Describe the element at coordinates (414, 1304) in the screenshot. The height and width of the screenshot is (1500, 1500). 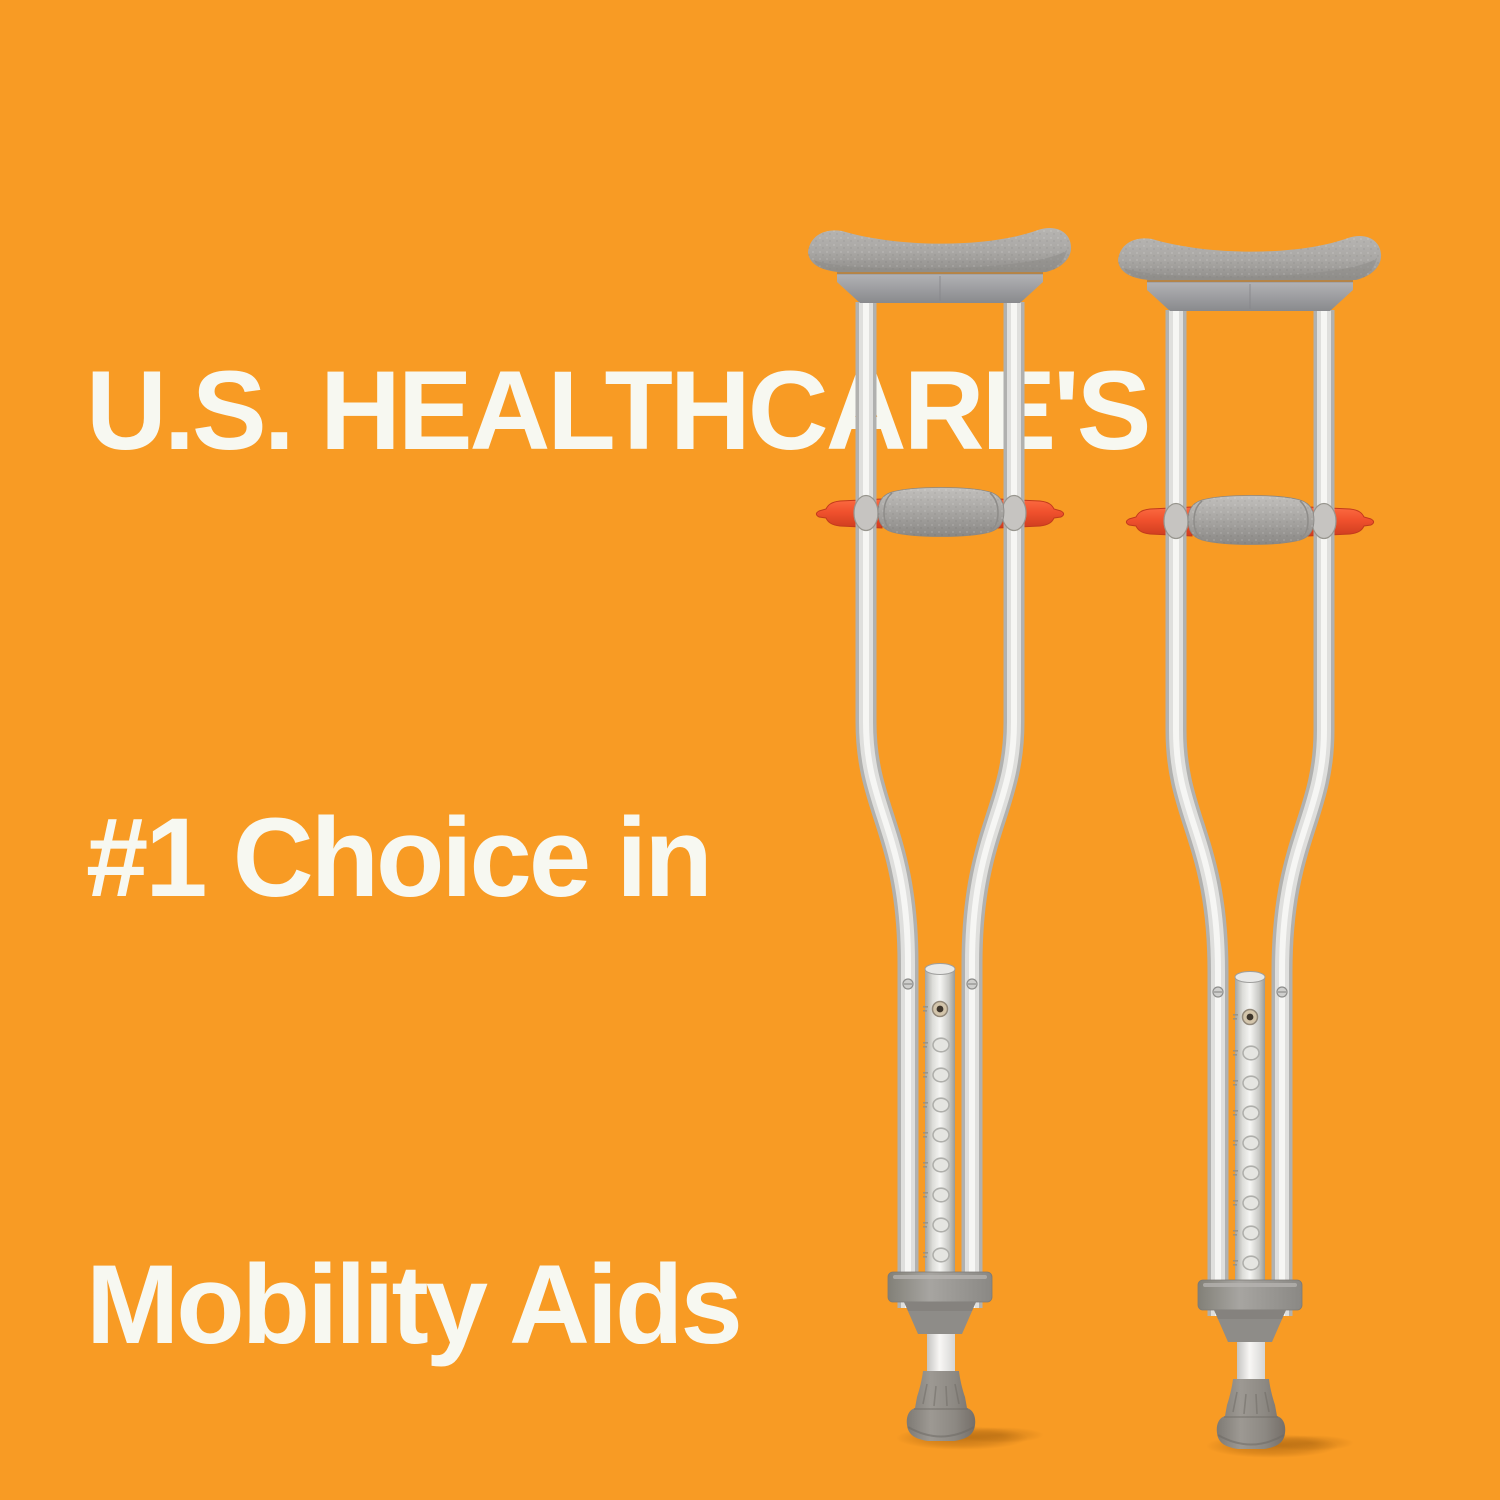
I see `headline-line-3: Mobility Aids` at that location.